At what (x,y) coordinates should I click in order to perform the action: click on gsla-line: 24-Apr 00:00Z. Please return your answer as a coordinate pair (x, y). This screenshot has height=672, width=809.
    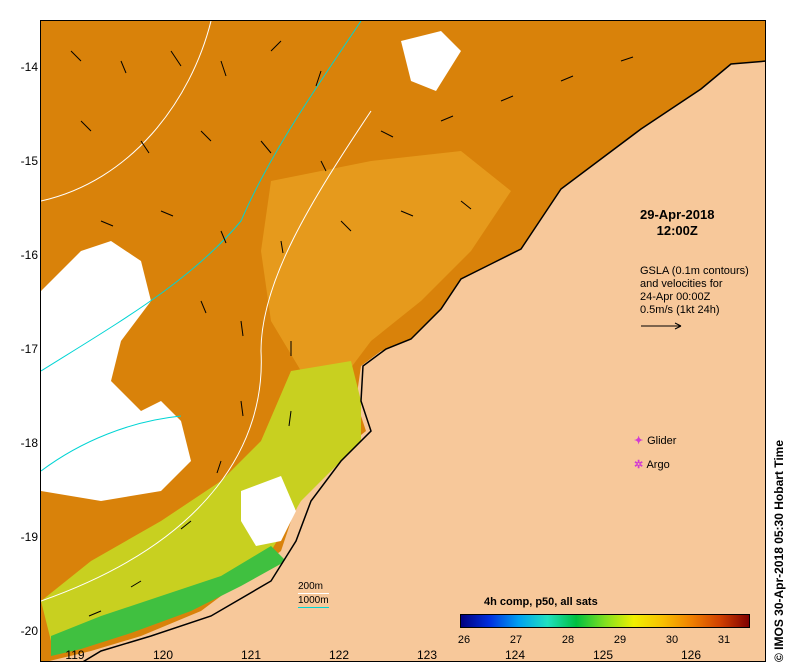
    Looking at the image, I should click on (675, 297).